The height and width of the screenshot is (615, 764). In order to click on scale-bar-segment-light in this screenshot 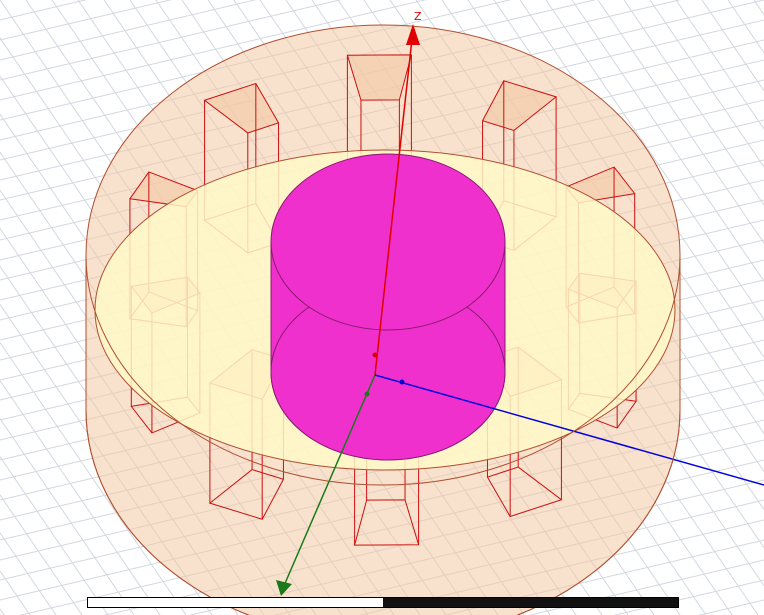, I will do `click(235, 602)`.